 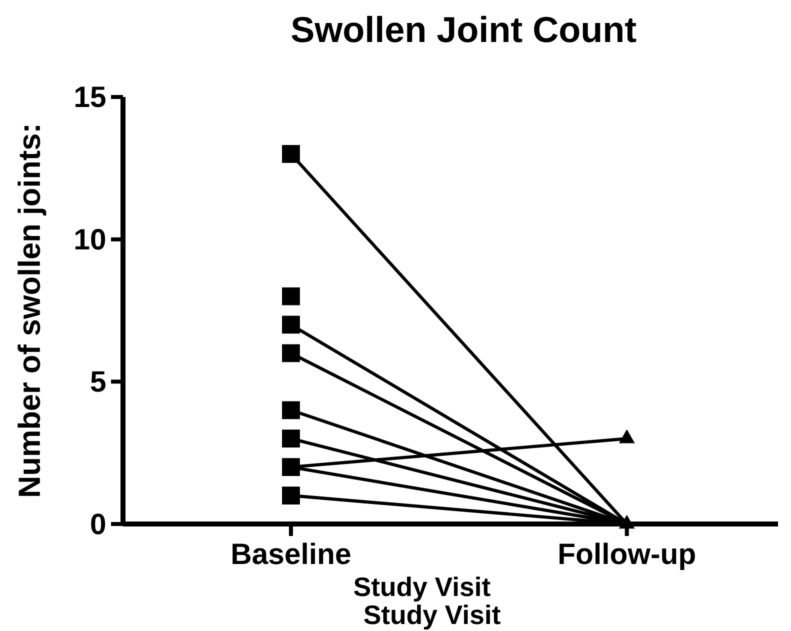 What do you see at coordinates (432, 617) in the screenshot?
I see `x-axis-title: Study Visit` at bounding box center [432, 617].